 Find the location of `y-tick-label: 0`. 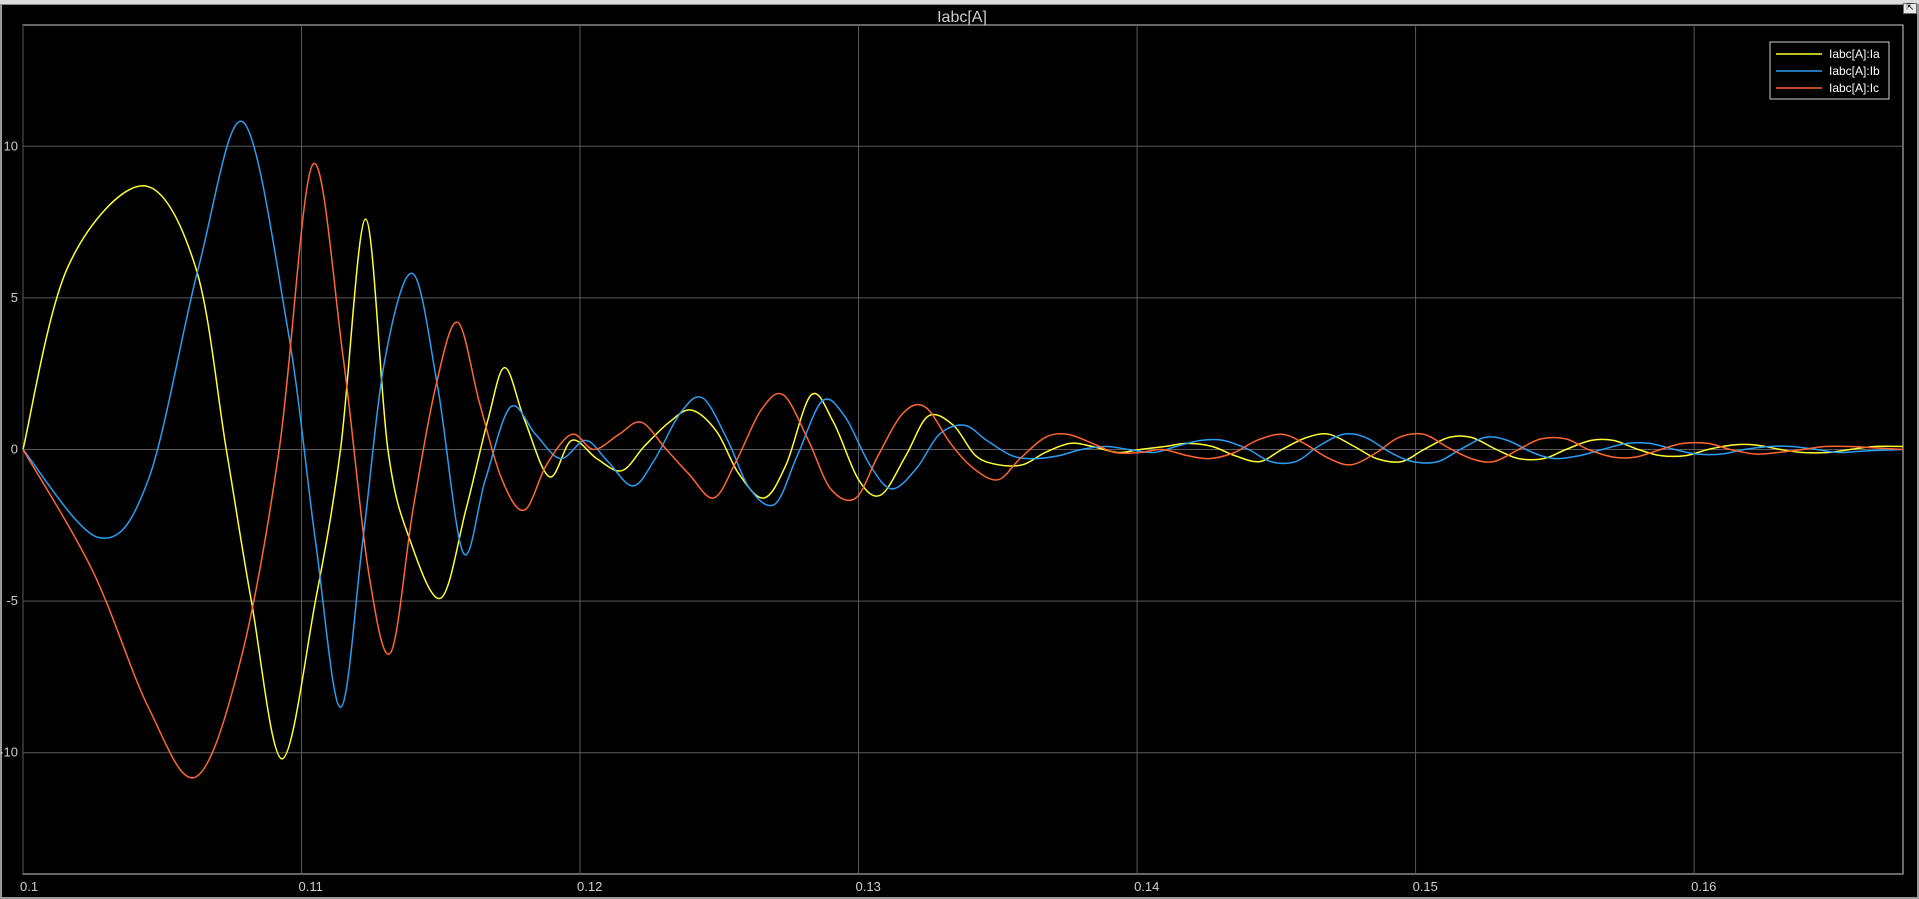

y-tick-label: 0 is located at coordinates (14, 449).